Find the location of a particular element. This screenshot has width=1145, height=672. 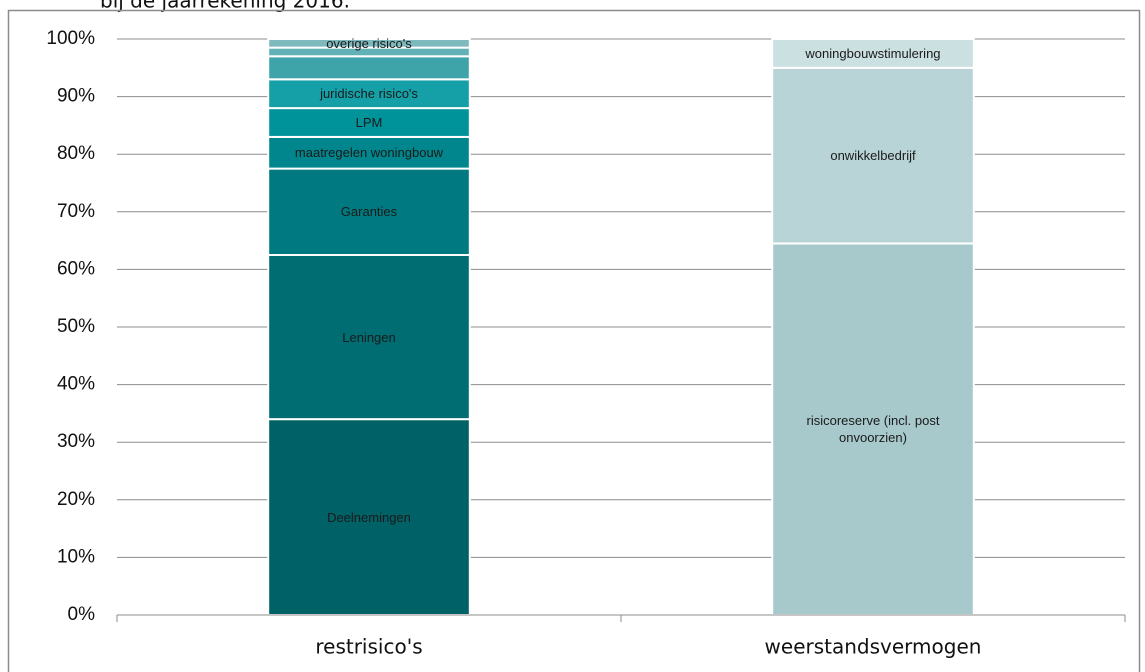

segment-label-text: juridische risico's is located at coordinates (369, 94).